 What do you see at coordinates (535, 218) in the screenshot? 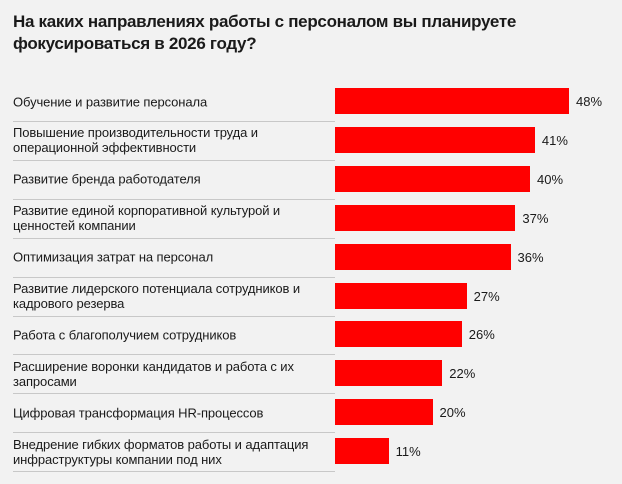
I see `value-label: 37%` at bounding box center [535, 218].